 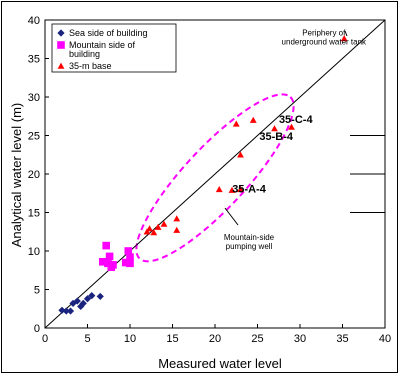 What do you see at coordinates (342, 339) in the screenshot?
I see `x-tick-label: 35` at bounding box center [342, 339].